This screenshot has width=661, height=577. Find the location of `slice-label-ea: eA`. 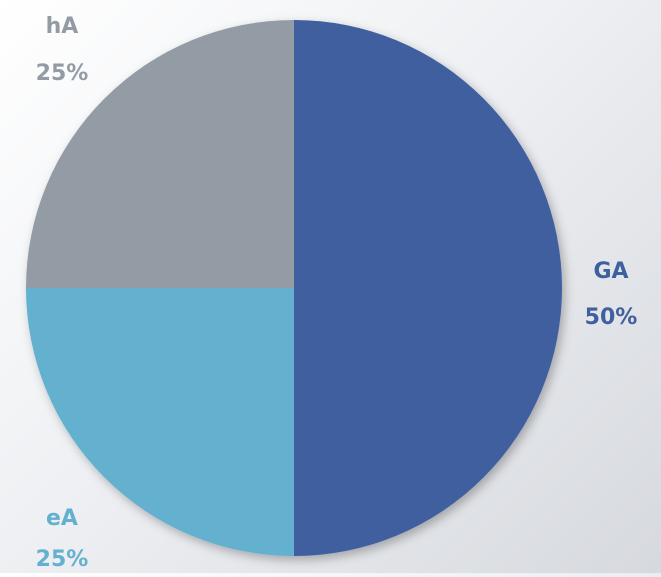

slice-label-ea: eA is located at coordinates (62, 518).